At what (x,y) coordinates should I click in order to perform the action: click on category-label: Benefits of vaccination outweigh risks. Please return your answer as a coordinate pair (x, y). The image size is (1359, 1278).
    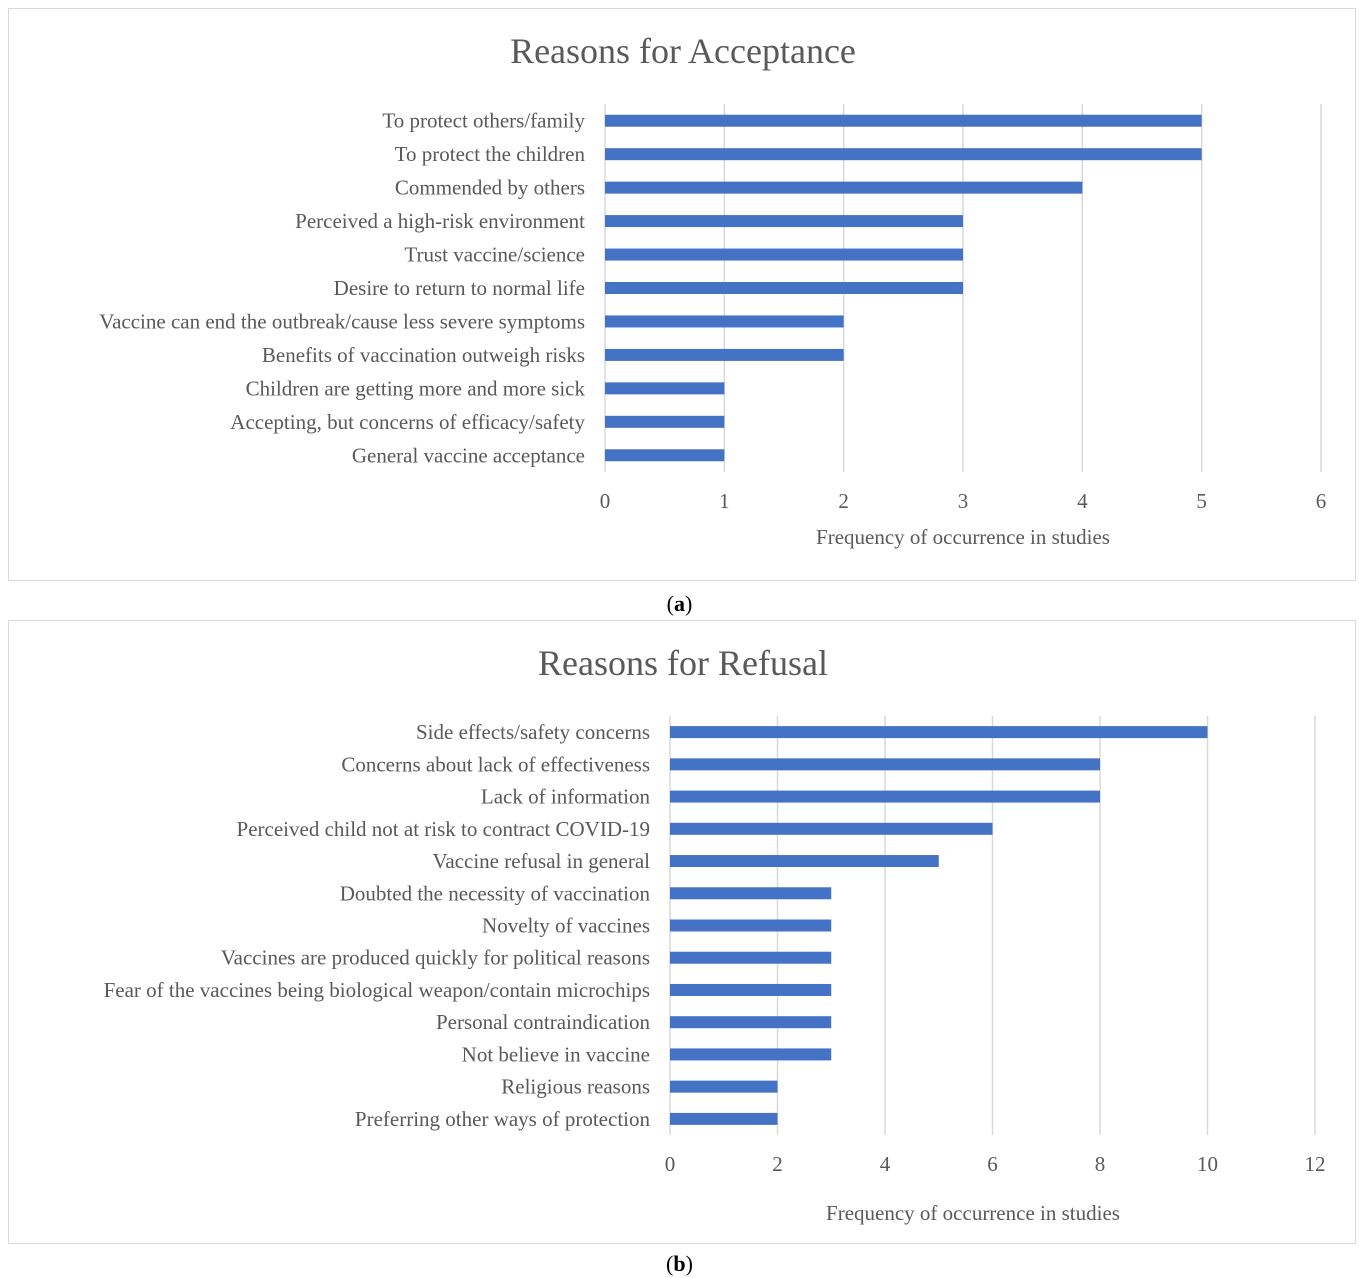
    Looking at the image, I should click on (423, 355).